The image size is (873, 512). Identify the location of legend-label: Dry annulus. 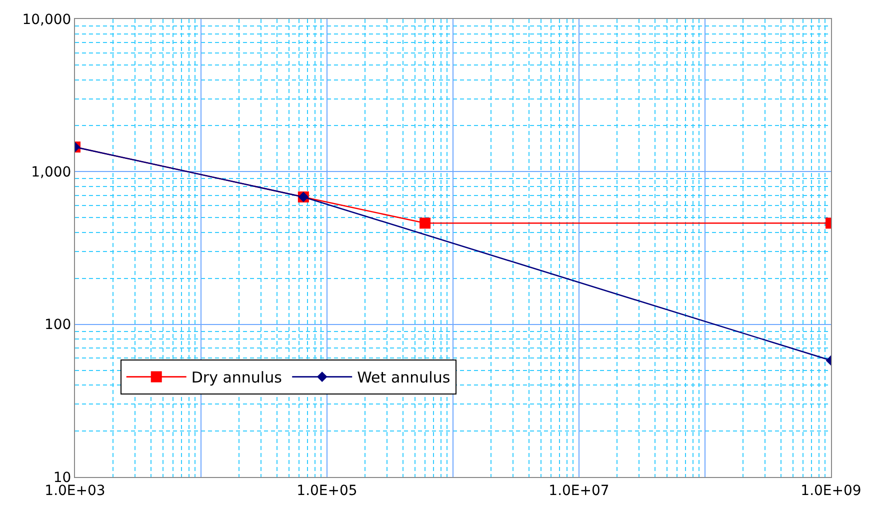
(236, 377).